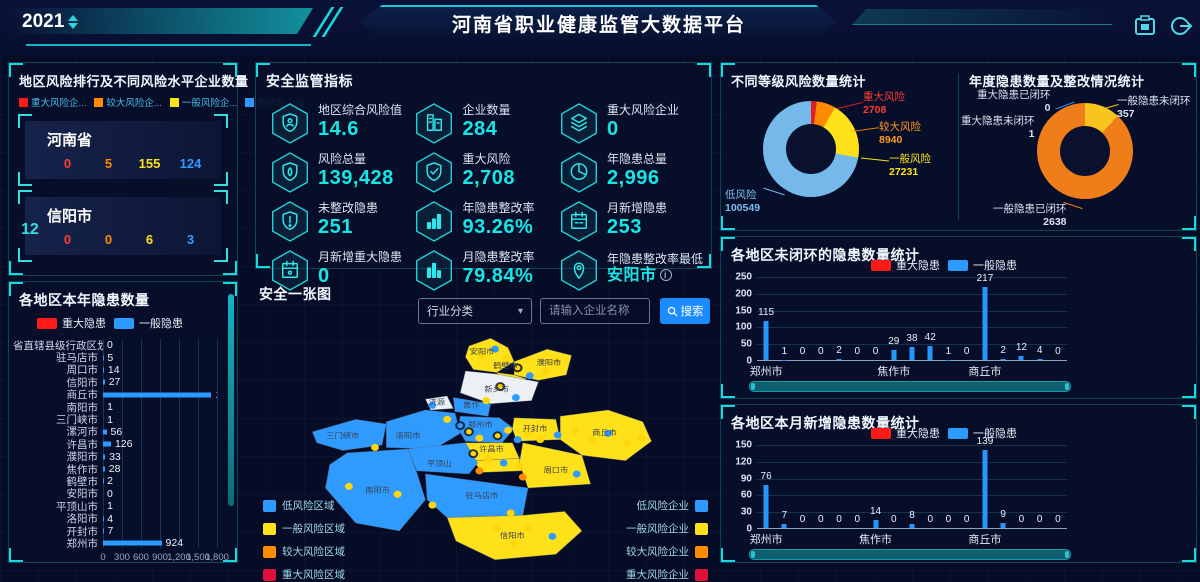 This screenshot has height=582, width=1200. I want to click on hbar-value-label: 1, so click(110, 420).